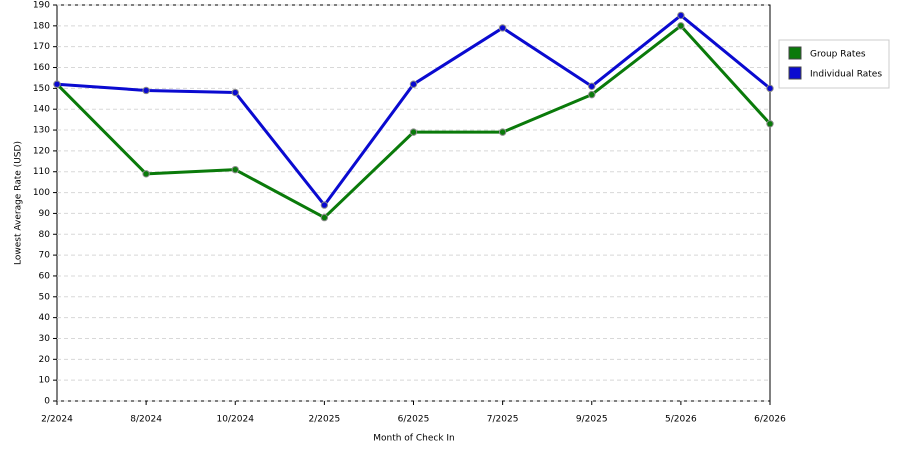 The width and height of the screenshot is (900, 450). I want to click on y-tick-label: 130, so click(41, 131).